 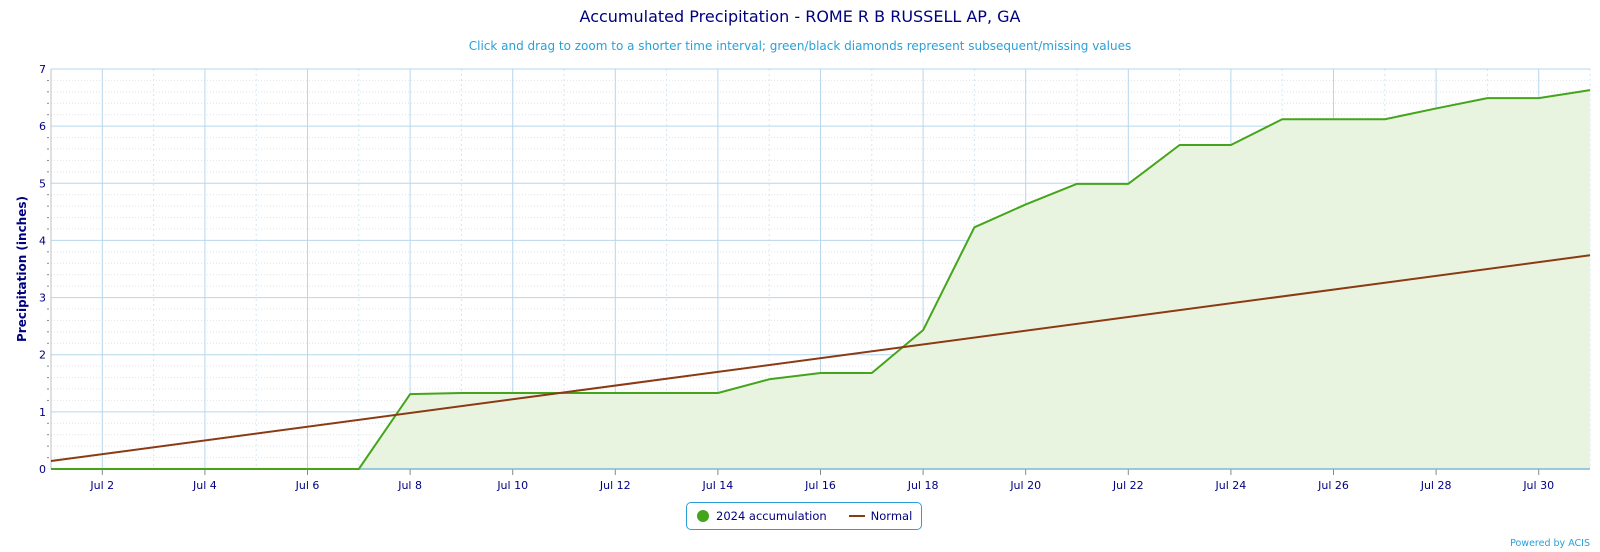 I want to click on legend-marker-2024-accumulation, so click(x=703, y=516).